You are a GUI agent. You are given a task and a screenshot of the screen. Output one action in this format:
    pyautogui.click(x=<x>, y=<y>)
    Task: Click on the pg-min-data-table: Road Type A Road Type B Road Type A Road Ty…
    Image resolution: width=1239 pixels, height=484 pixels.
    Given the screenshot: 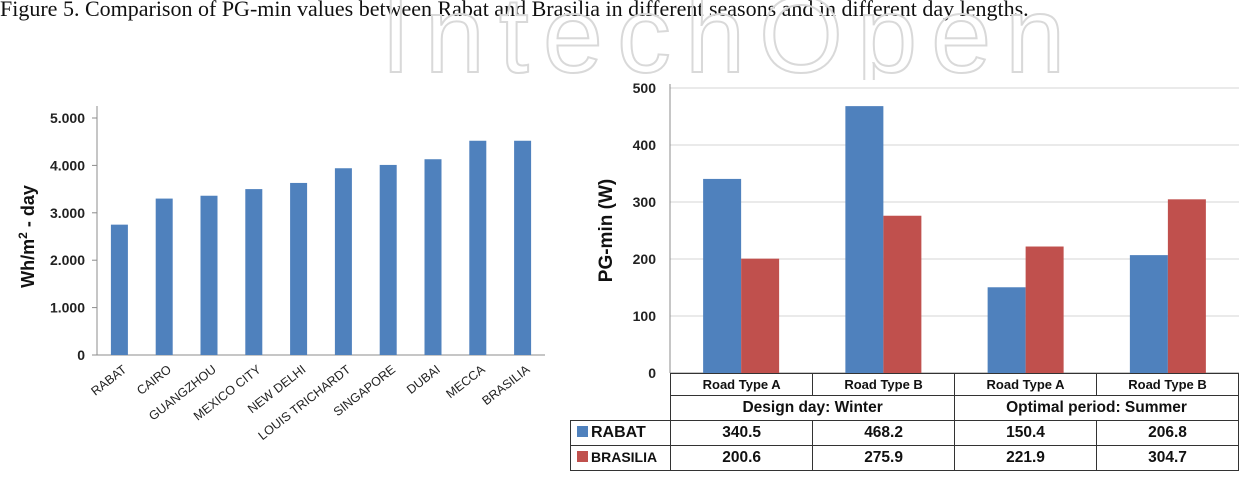 What is the action you would take?
    pyautogui.click(x=904, y=422)
    